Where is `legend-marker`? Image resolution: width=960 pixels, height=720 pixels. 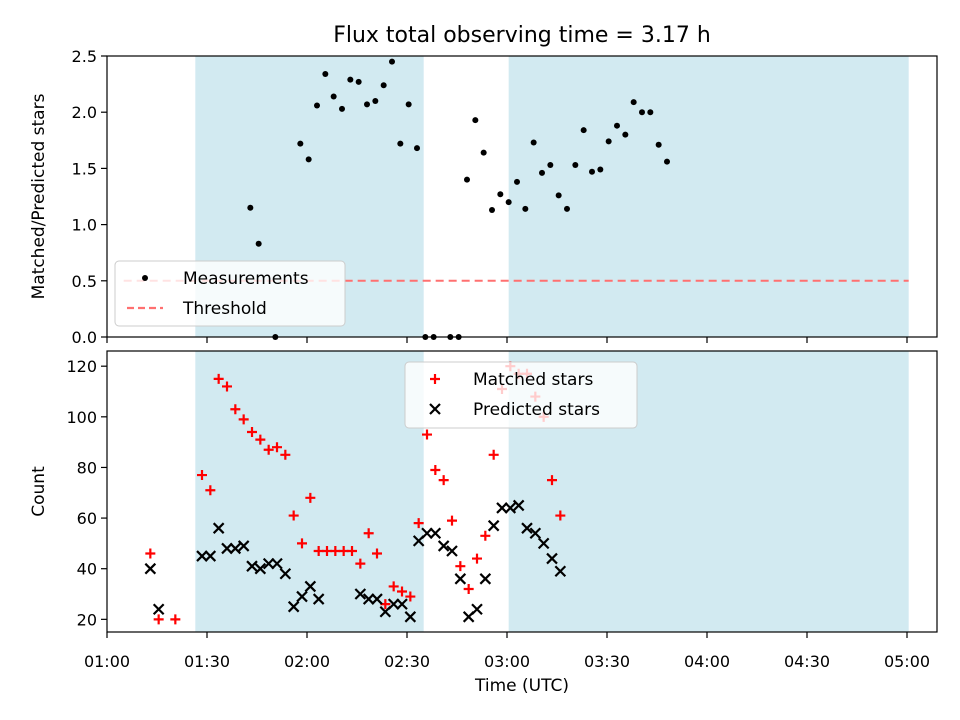
legend-marker is located at coordinates (145, 278).